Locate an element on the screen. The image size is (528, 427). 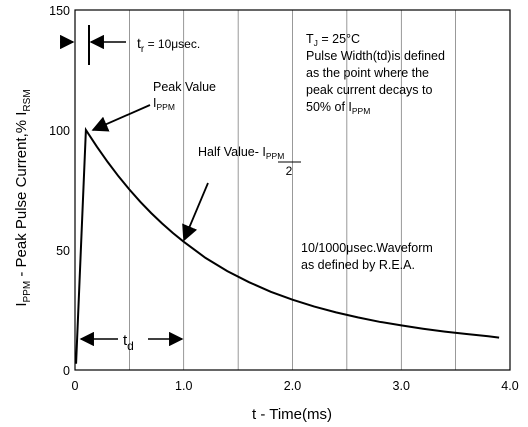
pulse-width-line4-sub: PPM is located at coordinates (361, 111).